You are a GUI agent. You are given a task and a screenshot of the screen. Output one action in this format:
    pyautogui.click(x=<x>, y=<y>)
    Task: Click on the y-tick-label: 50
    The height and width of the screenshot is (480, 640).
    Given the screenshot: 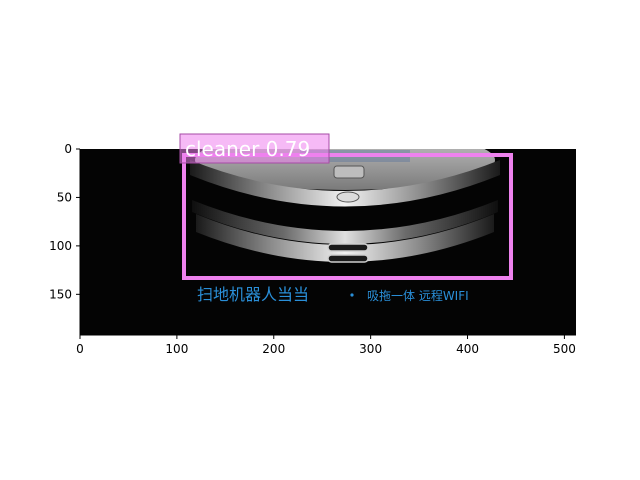 What is the action you would take?
    pyautogui.click(x=64, y=197)
    